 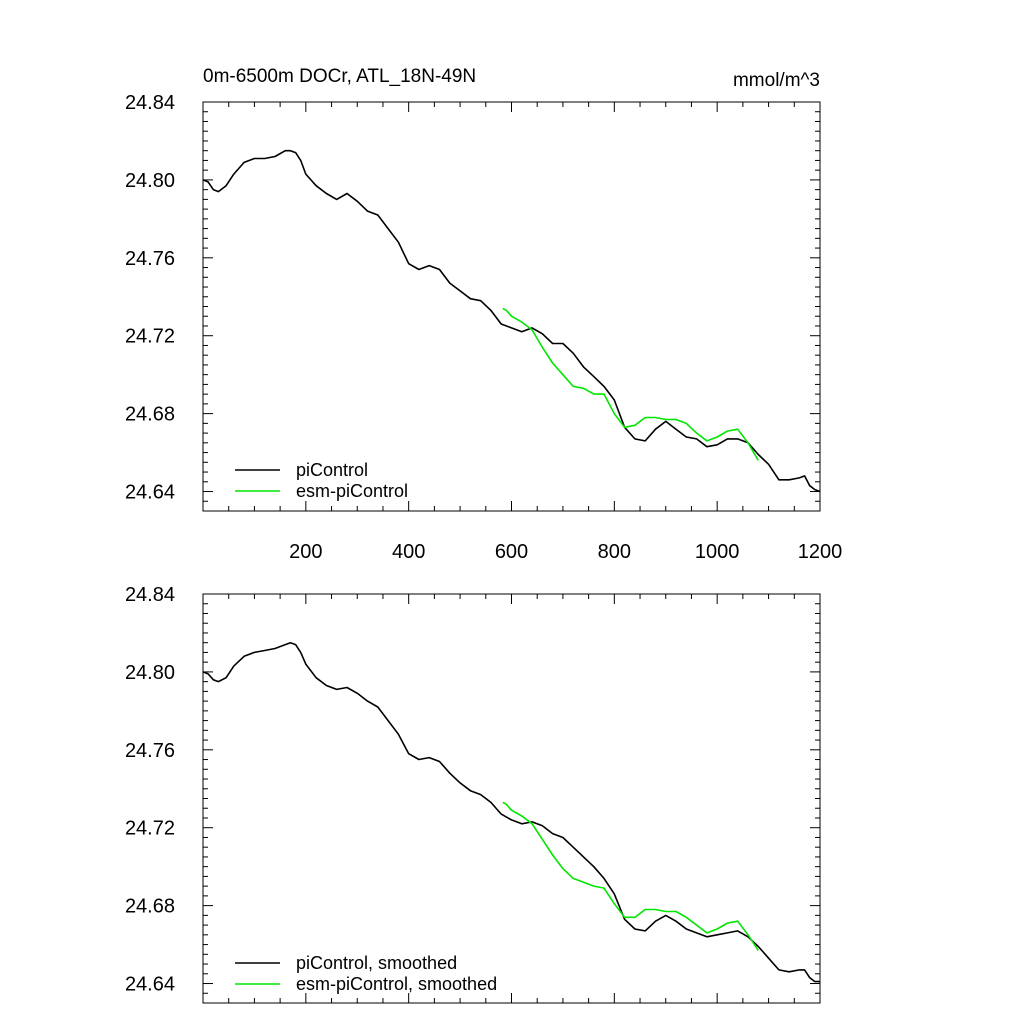 What do you see at coordinates (150, 259) in the screenshot?
I see `top-ytick-label: 24.76` at bounding box center [150, 259].